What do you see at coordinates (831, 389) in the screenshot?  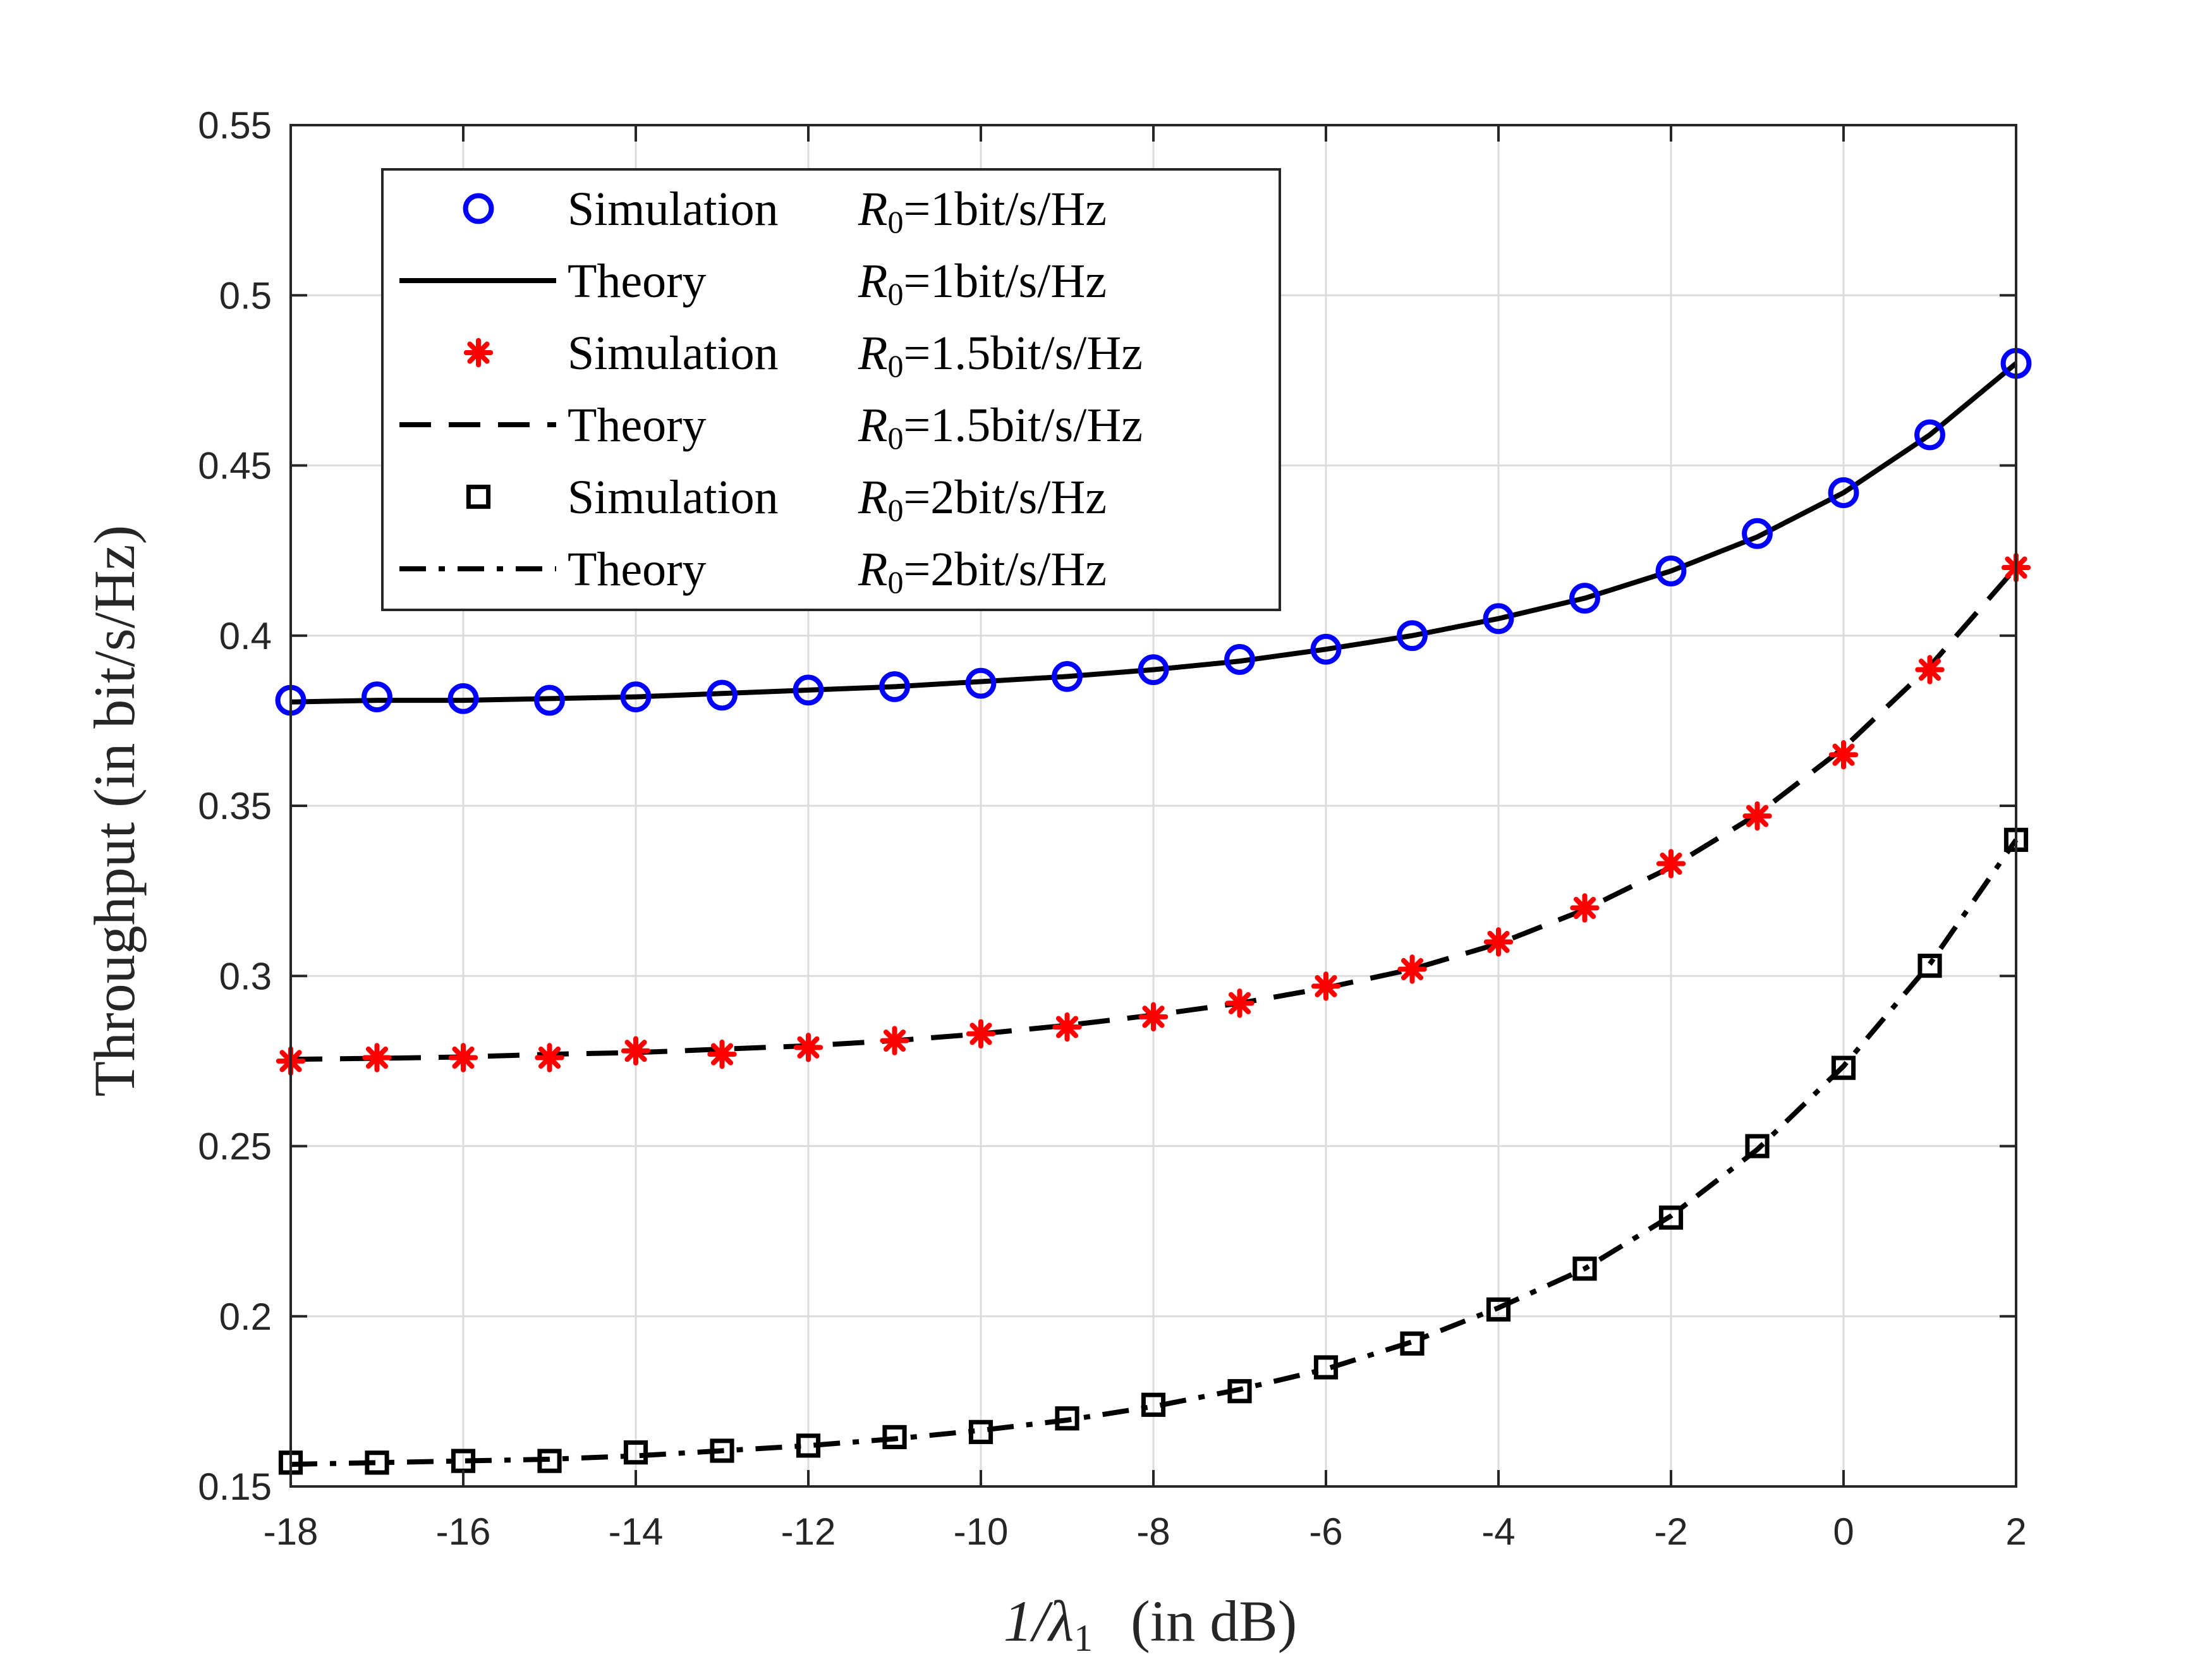 I see `legend-box` at bounding box center [831, 389].